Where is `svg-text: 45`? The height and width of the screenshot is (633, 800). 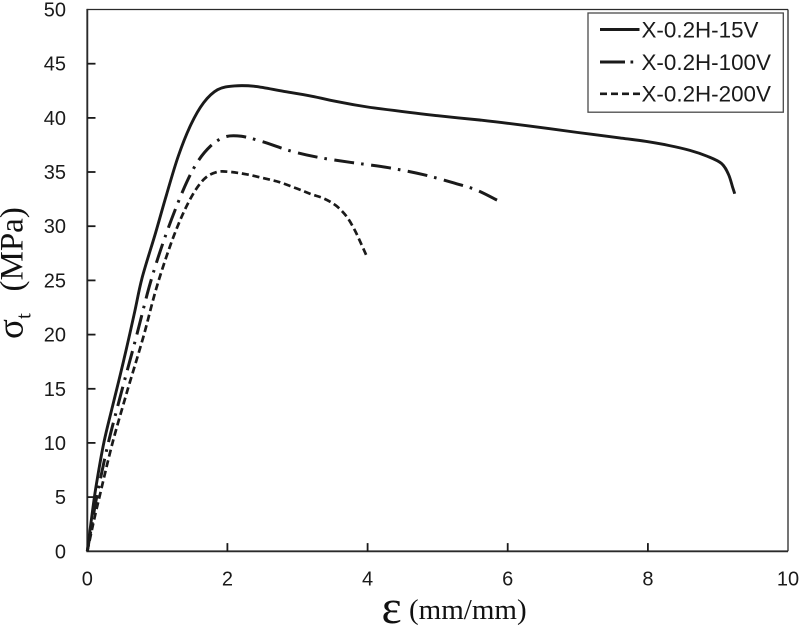
svg-text: 45 is located at coordinates (55, 65).